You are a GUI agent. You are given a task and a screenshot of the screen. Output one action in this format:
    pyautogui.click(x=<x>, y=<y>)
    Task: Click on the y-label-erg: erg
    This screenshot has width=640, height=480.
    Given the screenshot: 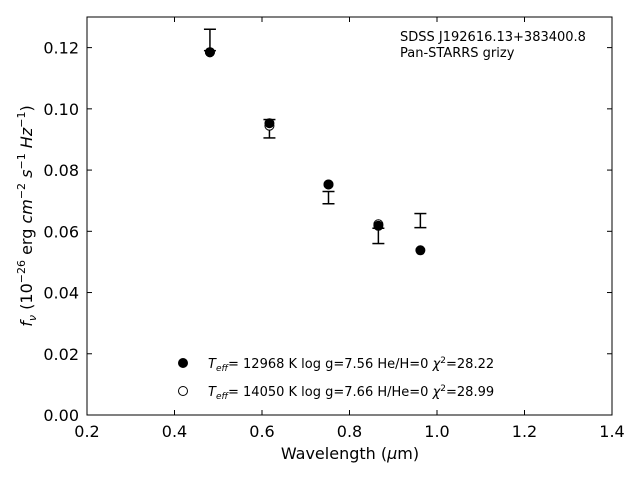 What is the action you would take?
    pyautogui.click(x=26, y=242)
    